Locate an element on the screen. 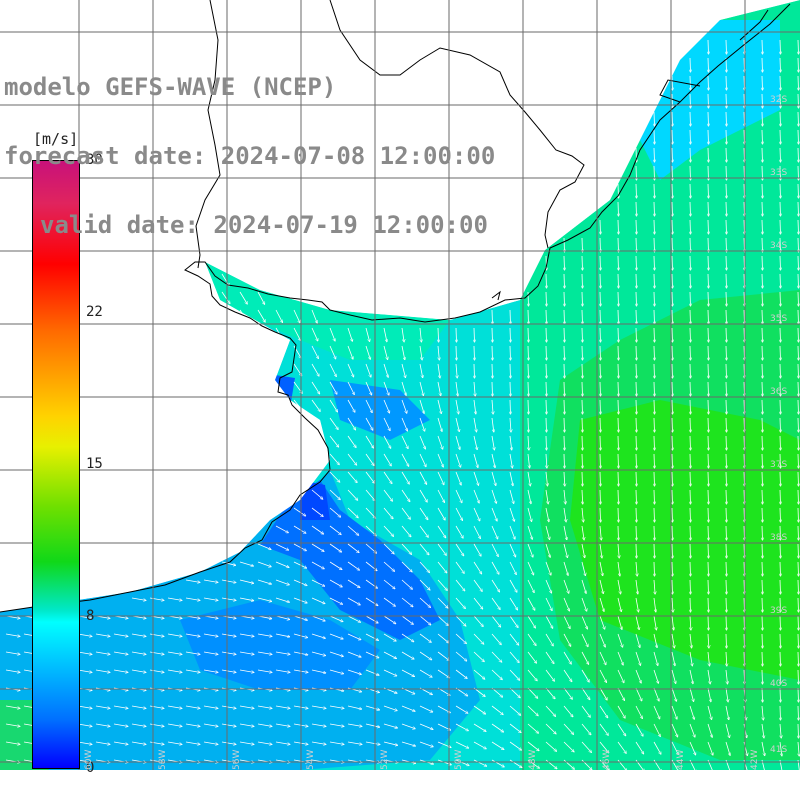  lon-label: 50W is located at coordinates (459, 759).